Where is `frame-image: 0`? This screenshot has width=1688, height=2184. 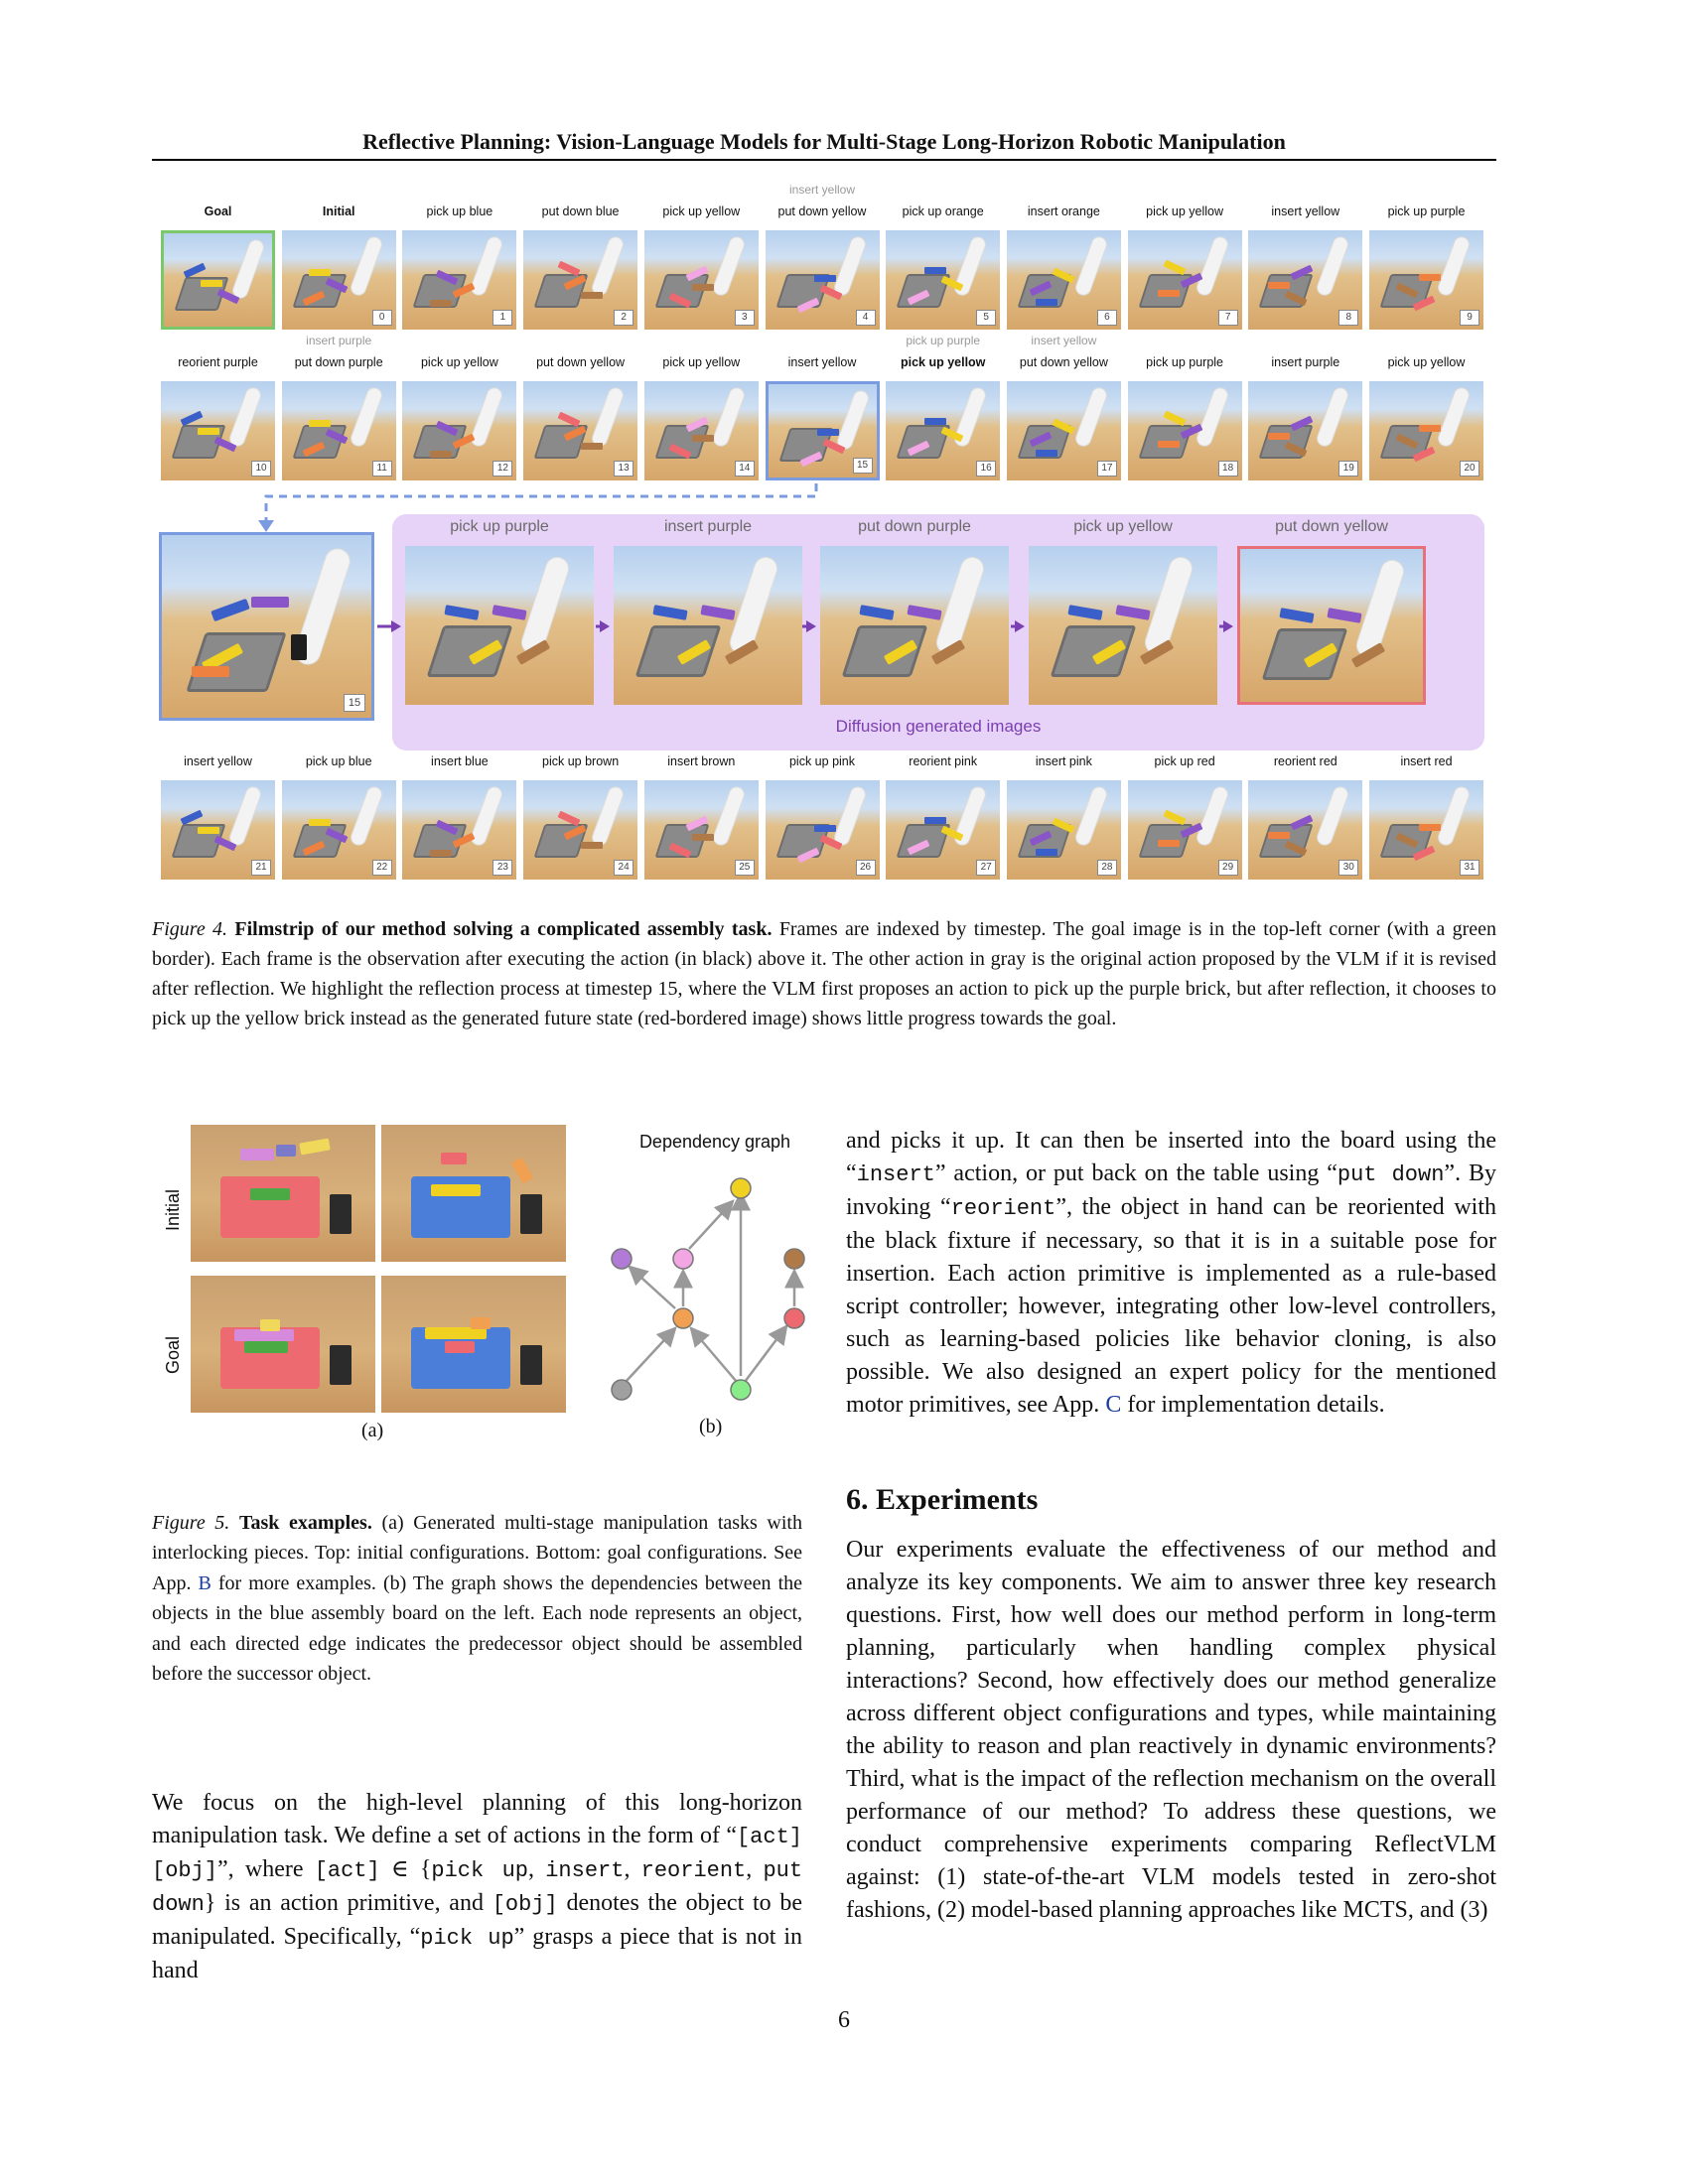 frame-image: 0 is located at coordinates (338, 280).